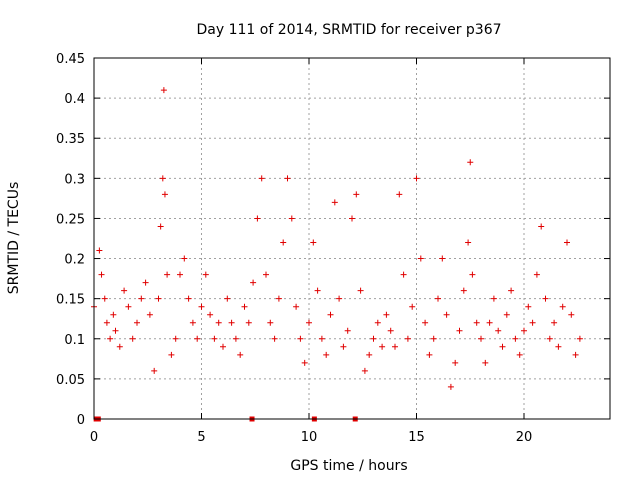 Image resolution: width=640 pixels, height=480 pixels. Describe the element at coordinates (70, 300) in the screenshot. I see `y-tick-label: 0.15` at that location.